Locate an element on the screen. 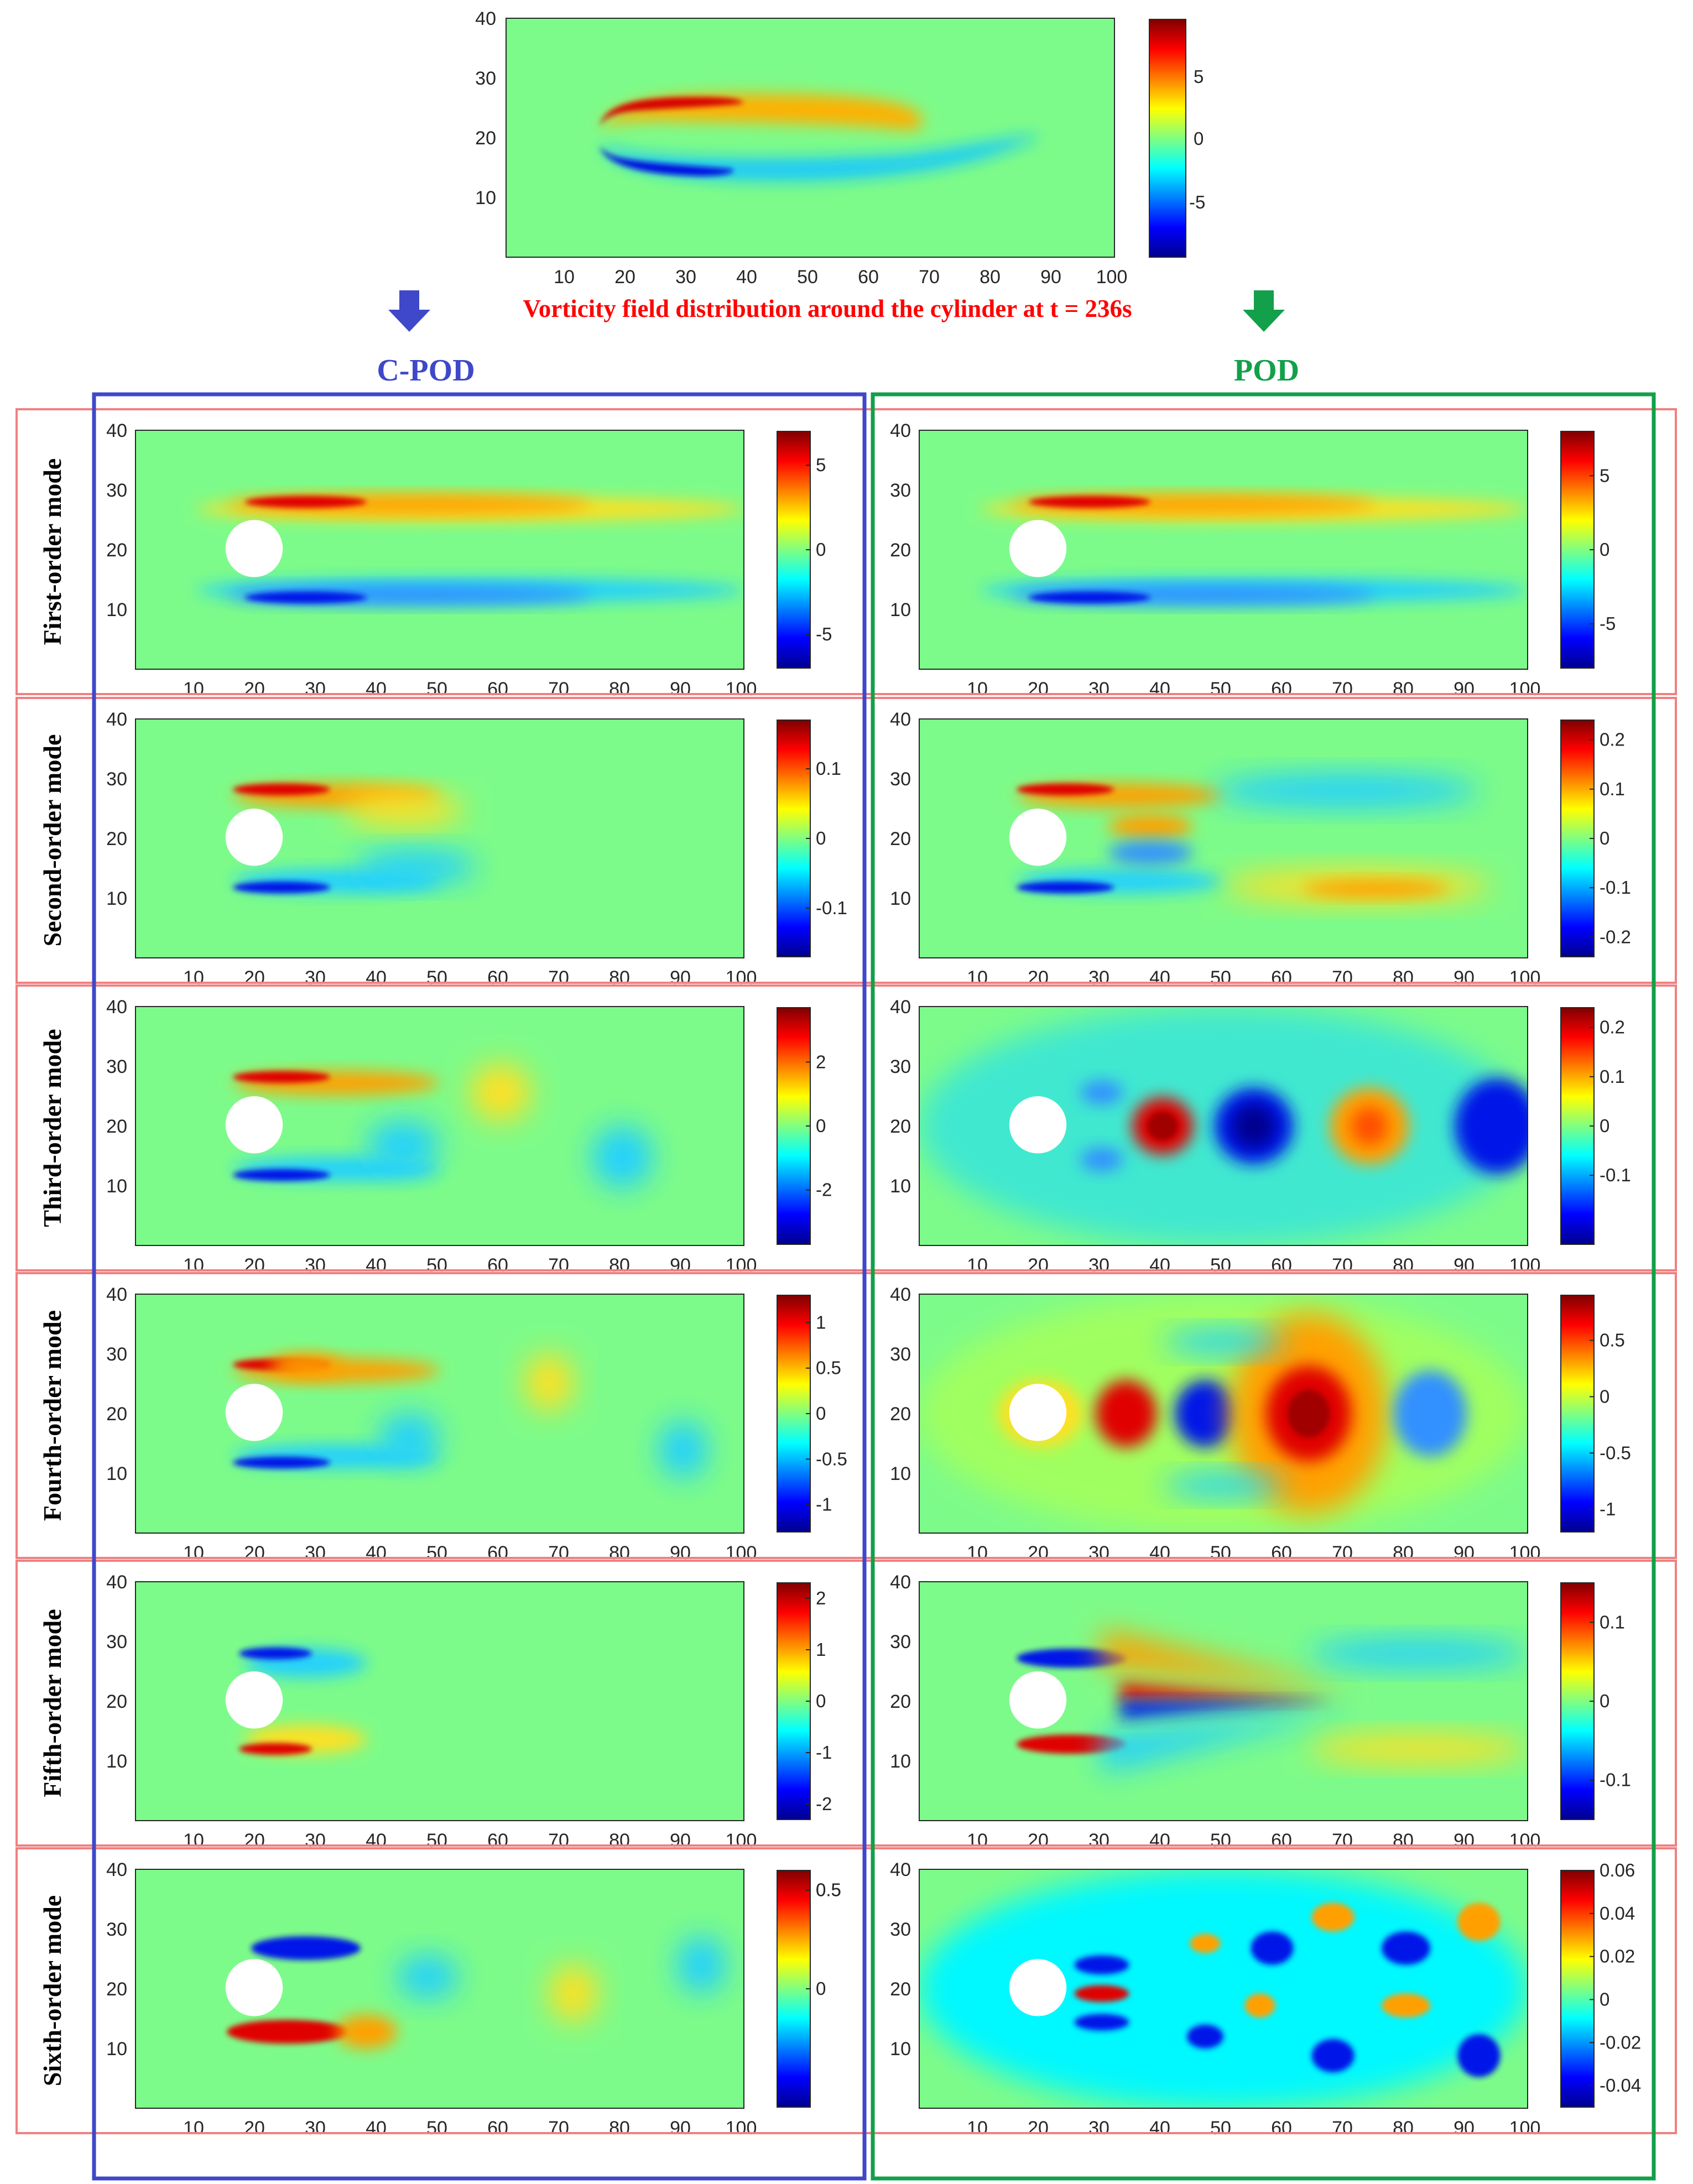 The height and width of the screenshot is (2184, 1693). colorbar-tick-label: -1 is located at coordinates (824, 1505).